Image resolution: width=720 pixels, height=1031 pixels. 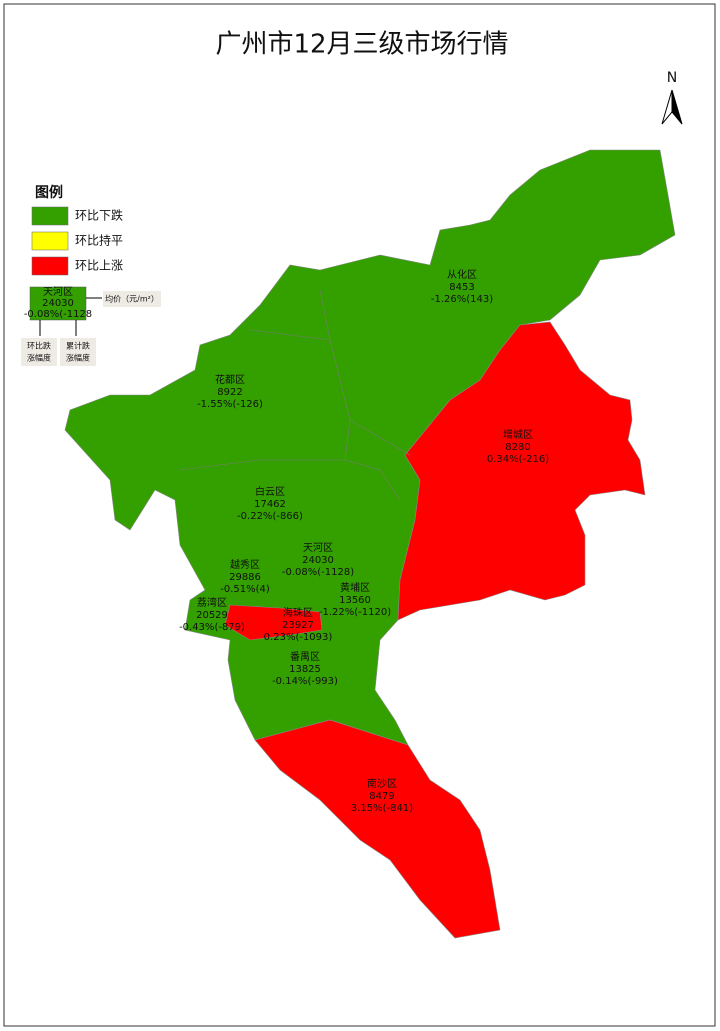 What do you see at coordinates (270, 504) in the screenshot?
I see `district-price: 17462` at bounding box center [270, 504].